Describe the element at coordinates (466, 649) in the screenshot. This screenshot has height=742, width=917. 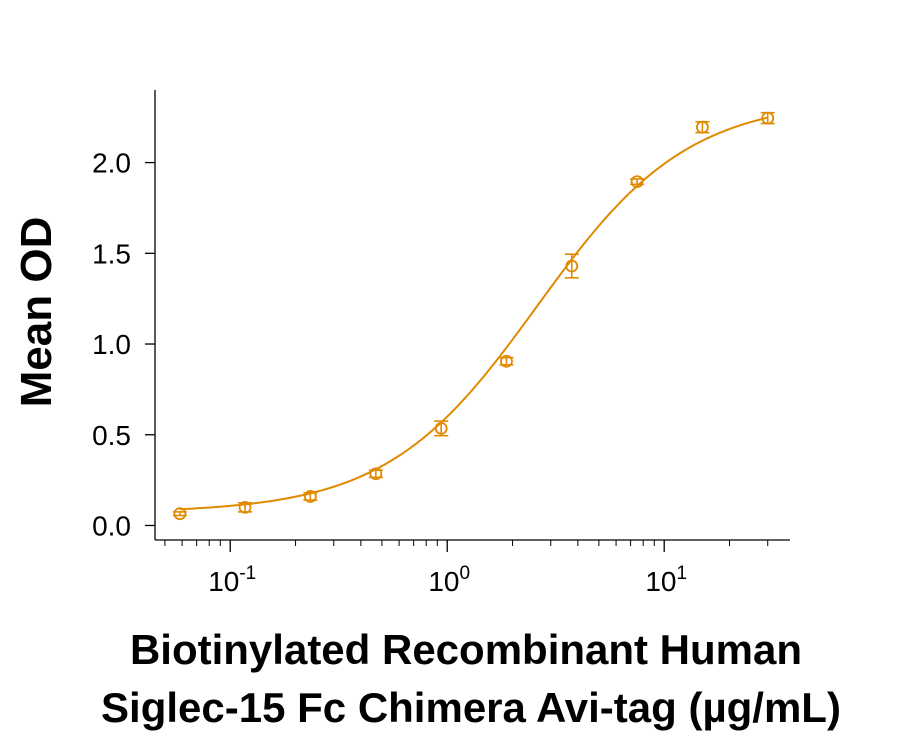
I see `x-axis-label-line-1: Biotinylated Recombinant Human` at that location.